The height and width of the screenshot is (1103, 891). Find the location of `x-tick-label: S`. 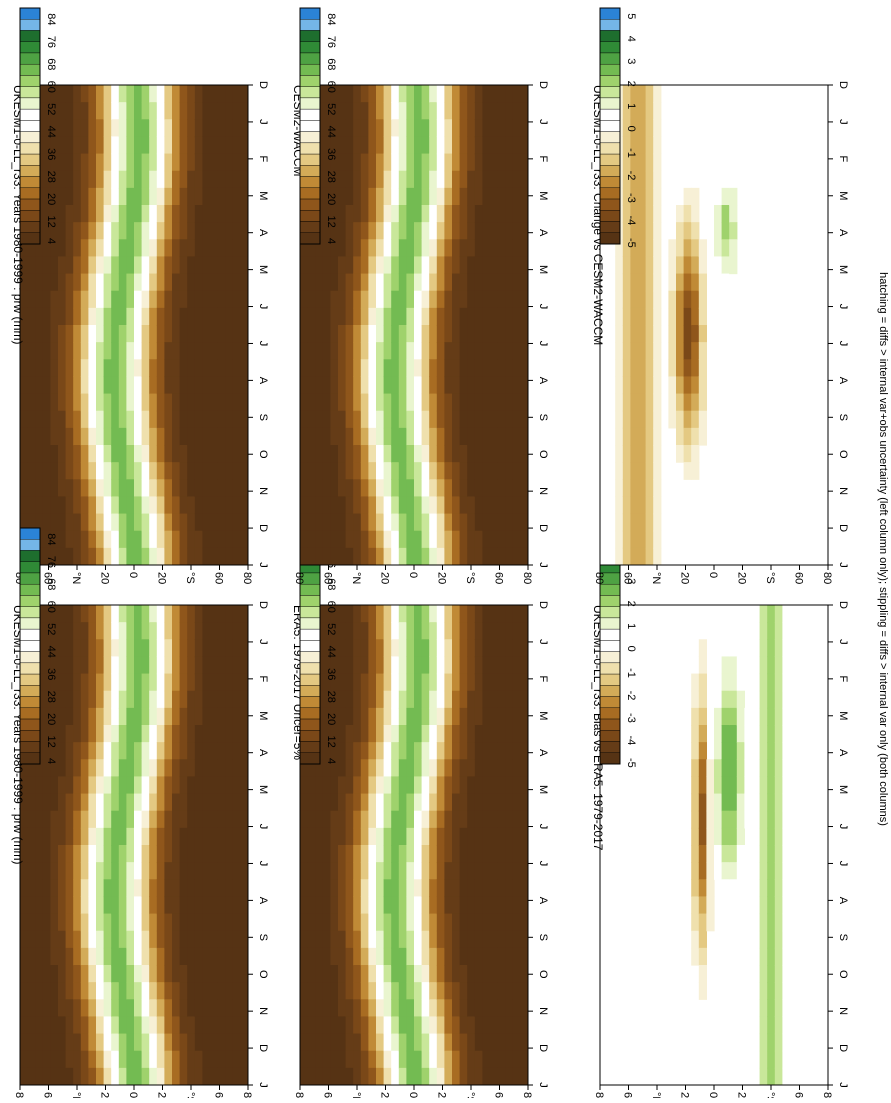

x-tick-label: S is located at coordinates (543, 937).